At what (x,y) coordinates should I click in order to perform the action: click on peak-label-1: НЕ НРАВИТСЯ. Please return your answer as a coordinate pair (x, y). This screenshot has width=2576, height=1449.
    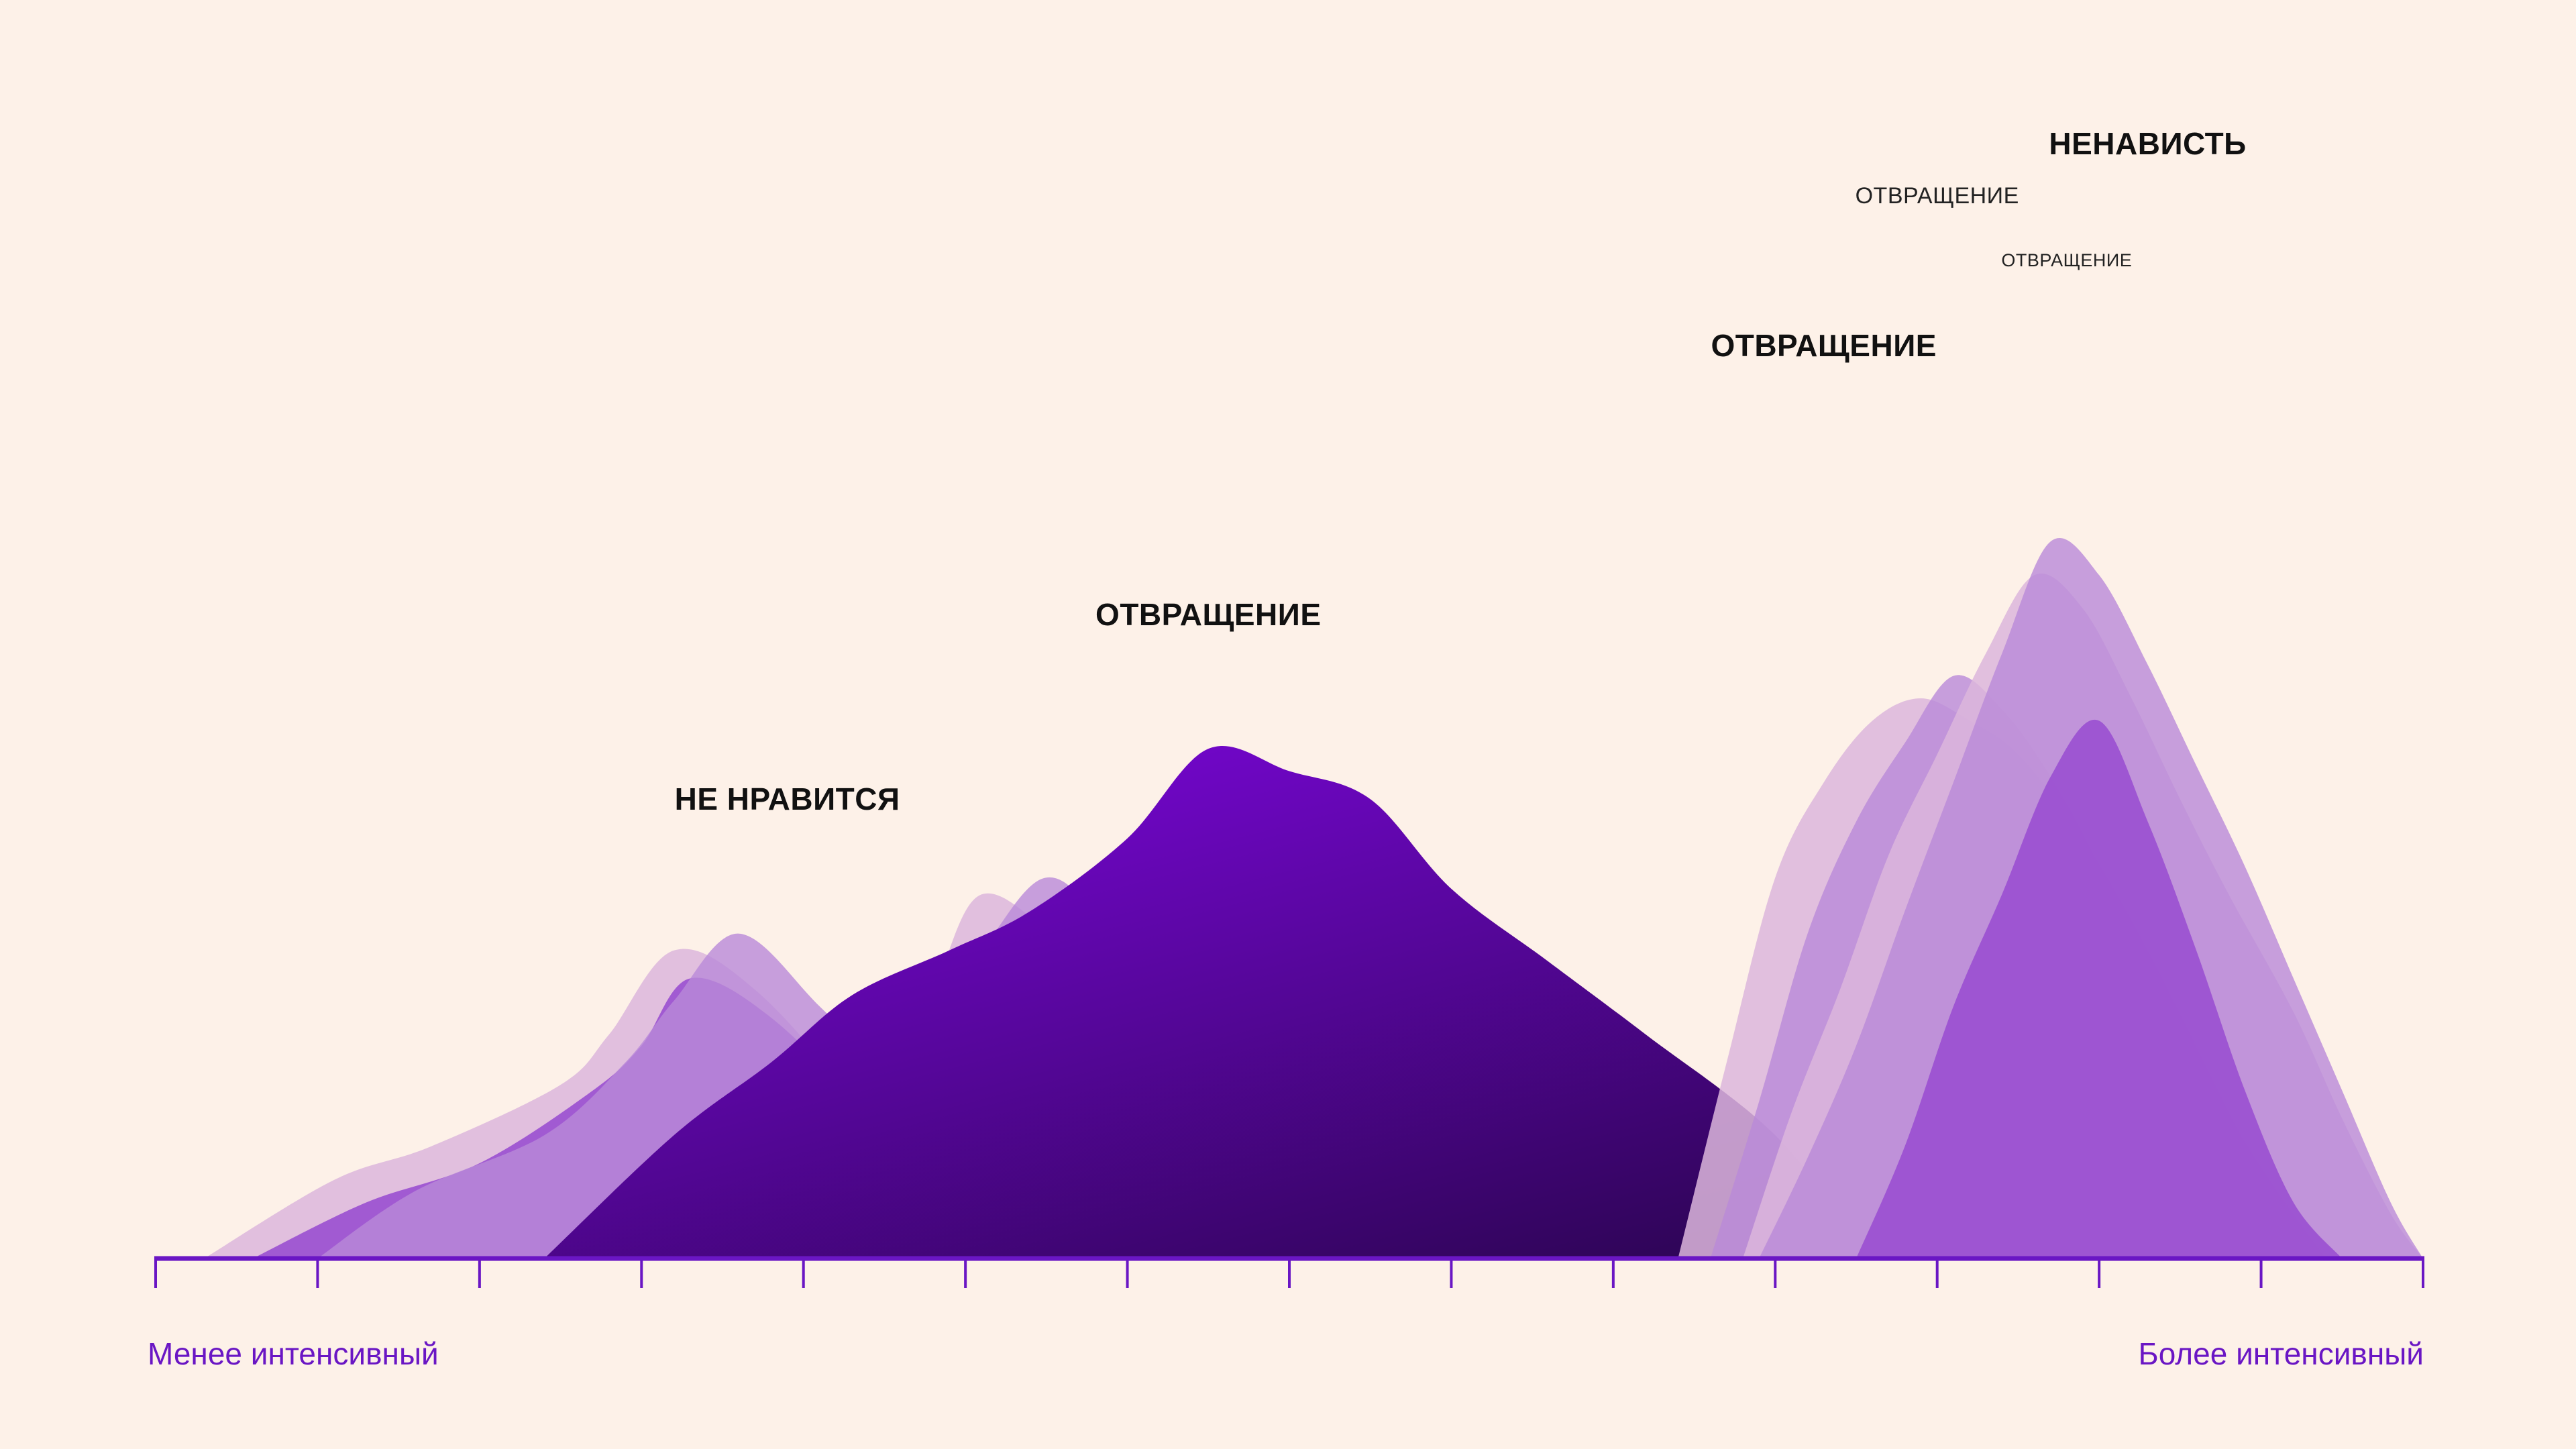
    Looking at the image, I should click on (787, 799).